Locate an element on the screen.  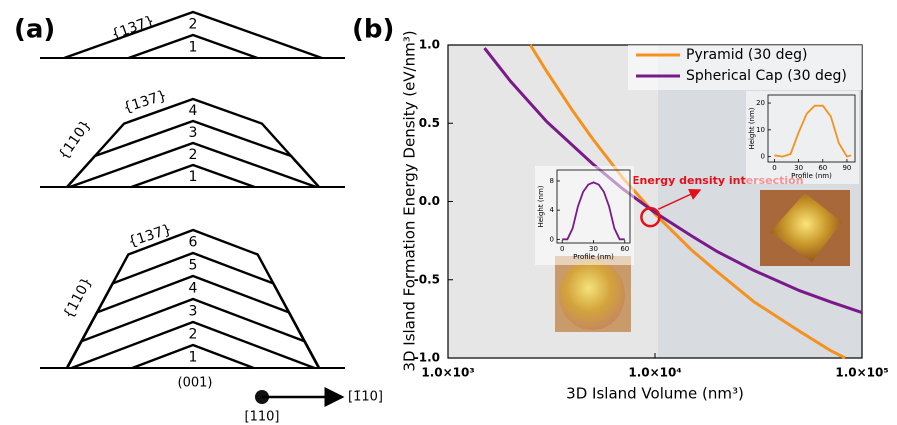
layer-label: 6 is located at coordinates (193, 243).